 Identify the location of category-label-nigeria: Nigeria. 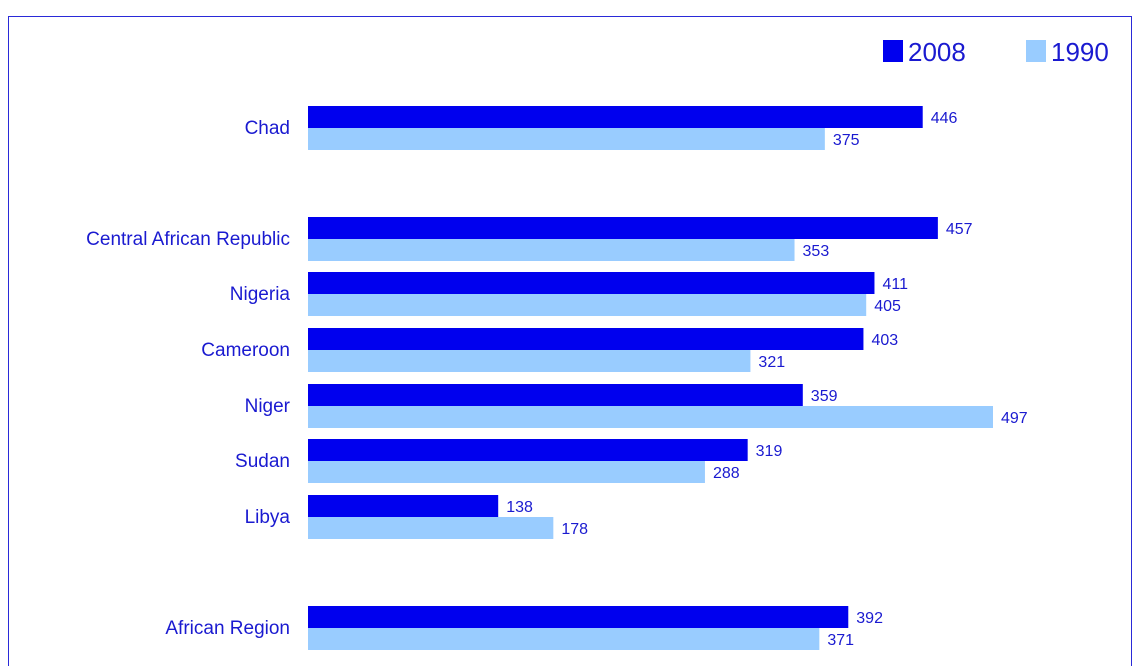
(260, 294).